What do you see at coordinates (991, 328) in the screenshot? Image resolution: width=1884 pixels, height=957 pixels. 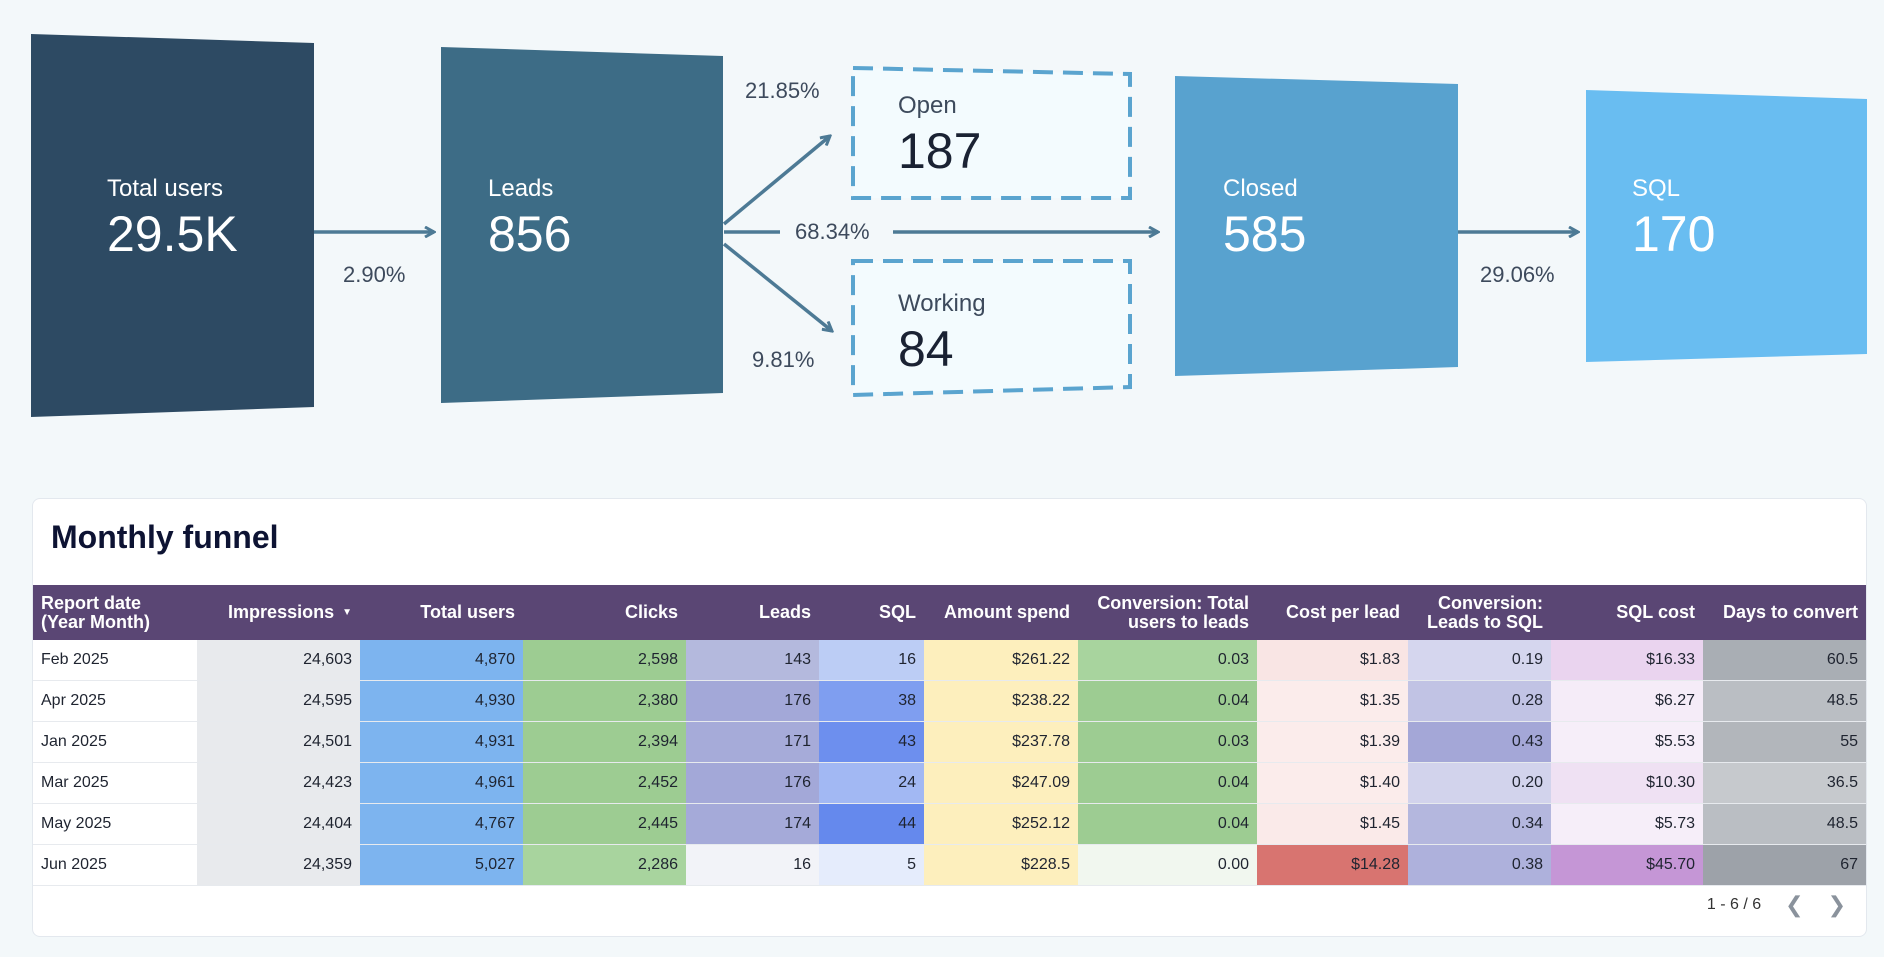 I see `working-box-border` at bounding box center [991, 328].